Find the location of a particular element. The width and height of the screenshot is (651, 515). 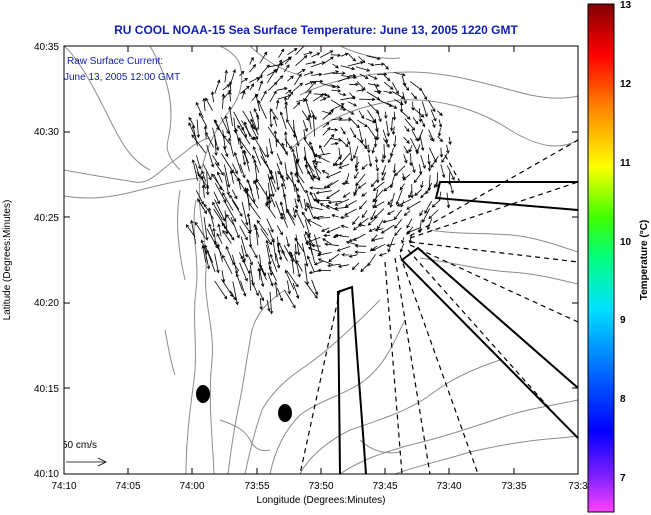

colorbar-tick-label: 8 is located at coordinates (623, 399).